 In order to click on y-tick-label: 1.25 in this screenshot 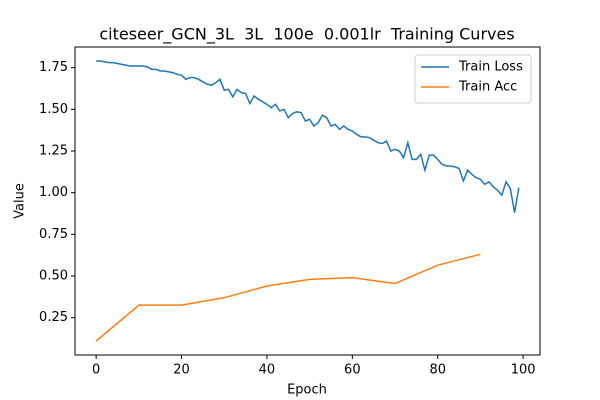, I will do `click(53, 151)`.